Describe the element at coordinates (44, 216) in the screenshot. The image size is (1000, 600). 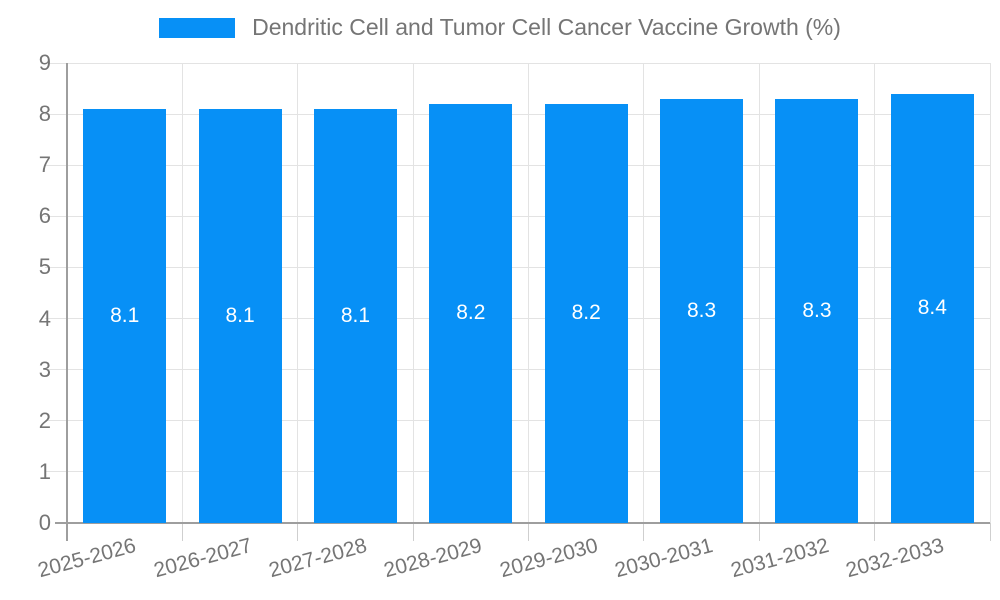
I see `y-axis-label: 6` at that location.